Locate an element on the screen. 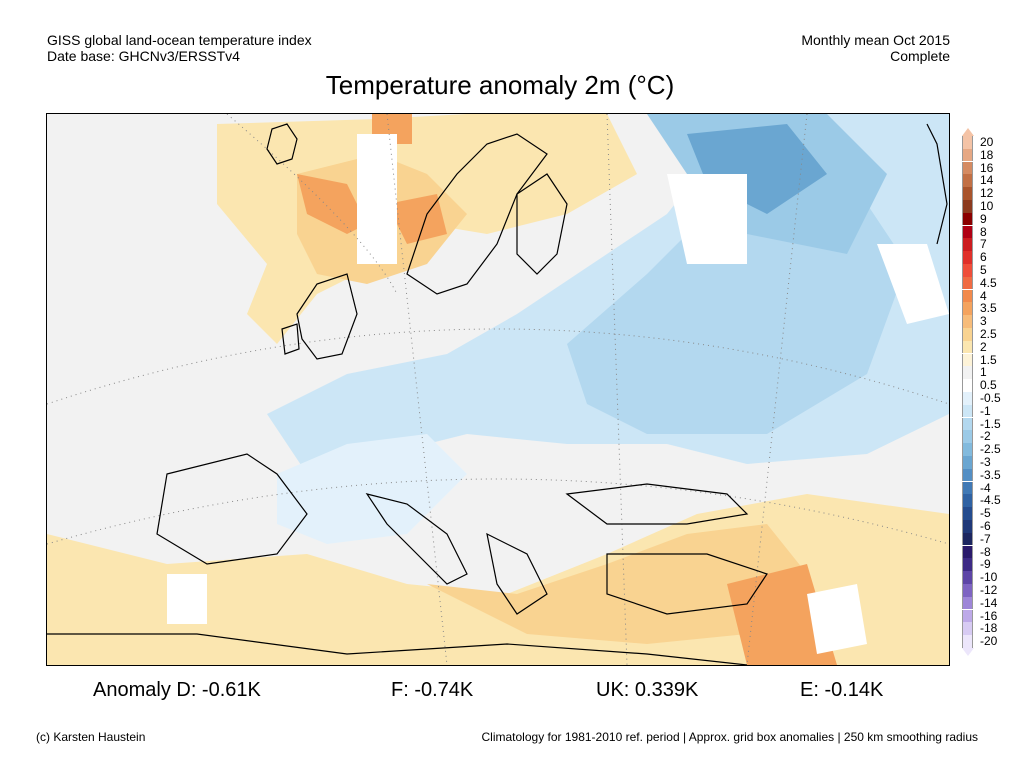  legend-label: -3.5 is located at coordinates (990, 474).